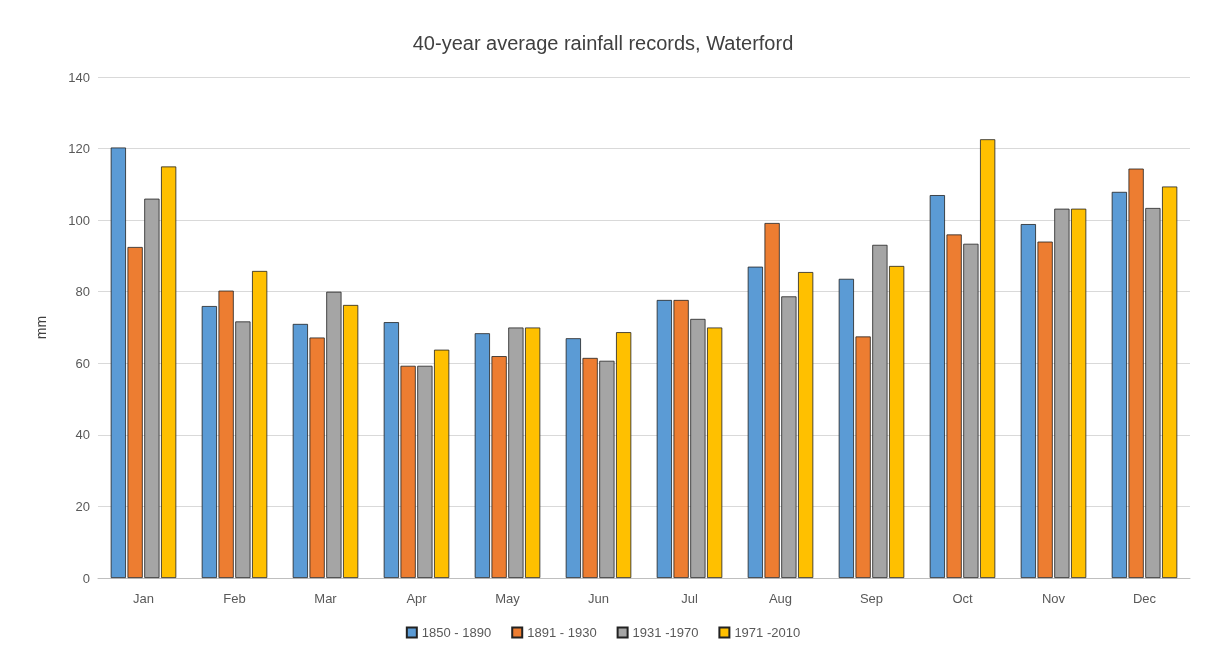 The image size is (1206, 652). What do you see at coordinates (326, 598) in the screenshot?
I see `x-tick-label: Mar` at bounding box center [326, 598].